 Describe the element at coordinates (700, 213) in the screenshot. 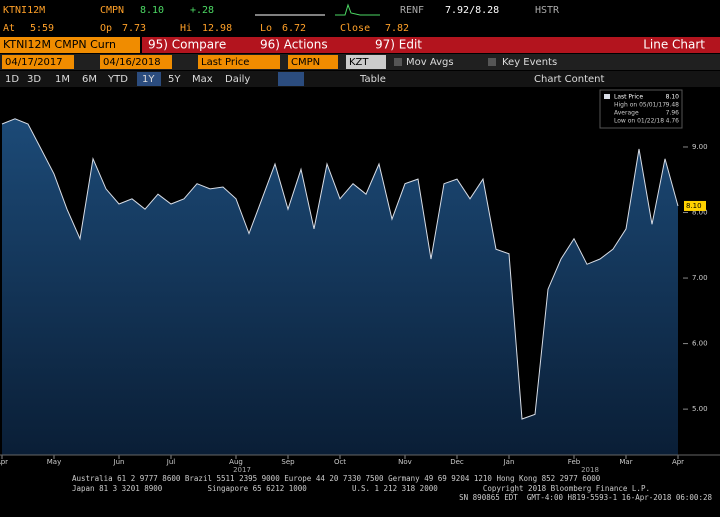

I see `y-tick-label: 8.00` at that location.